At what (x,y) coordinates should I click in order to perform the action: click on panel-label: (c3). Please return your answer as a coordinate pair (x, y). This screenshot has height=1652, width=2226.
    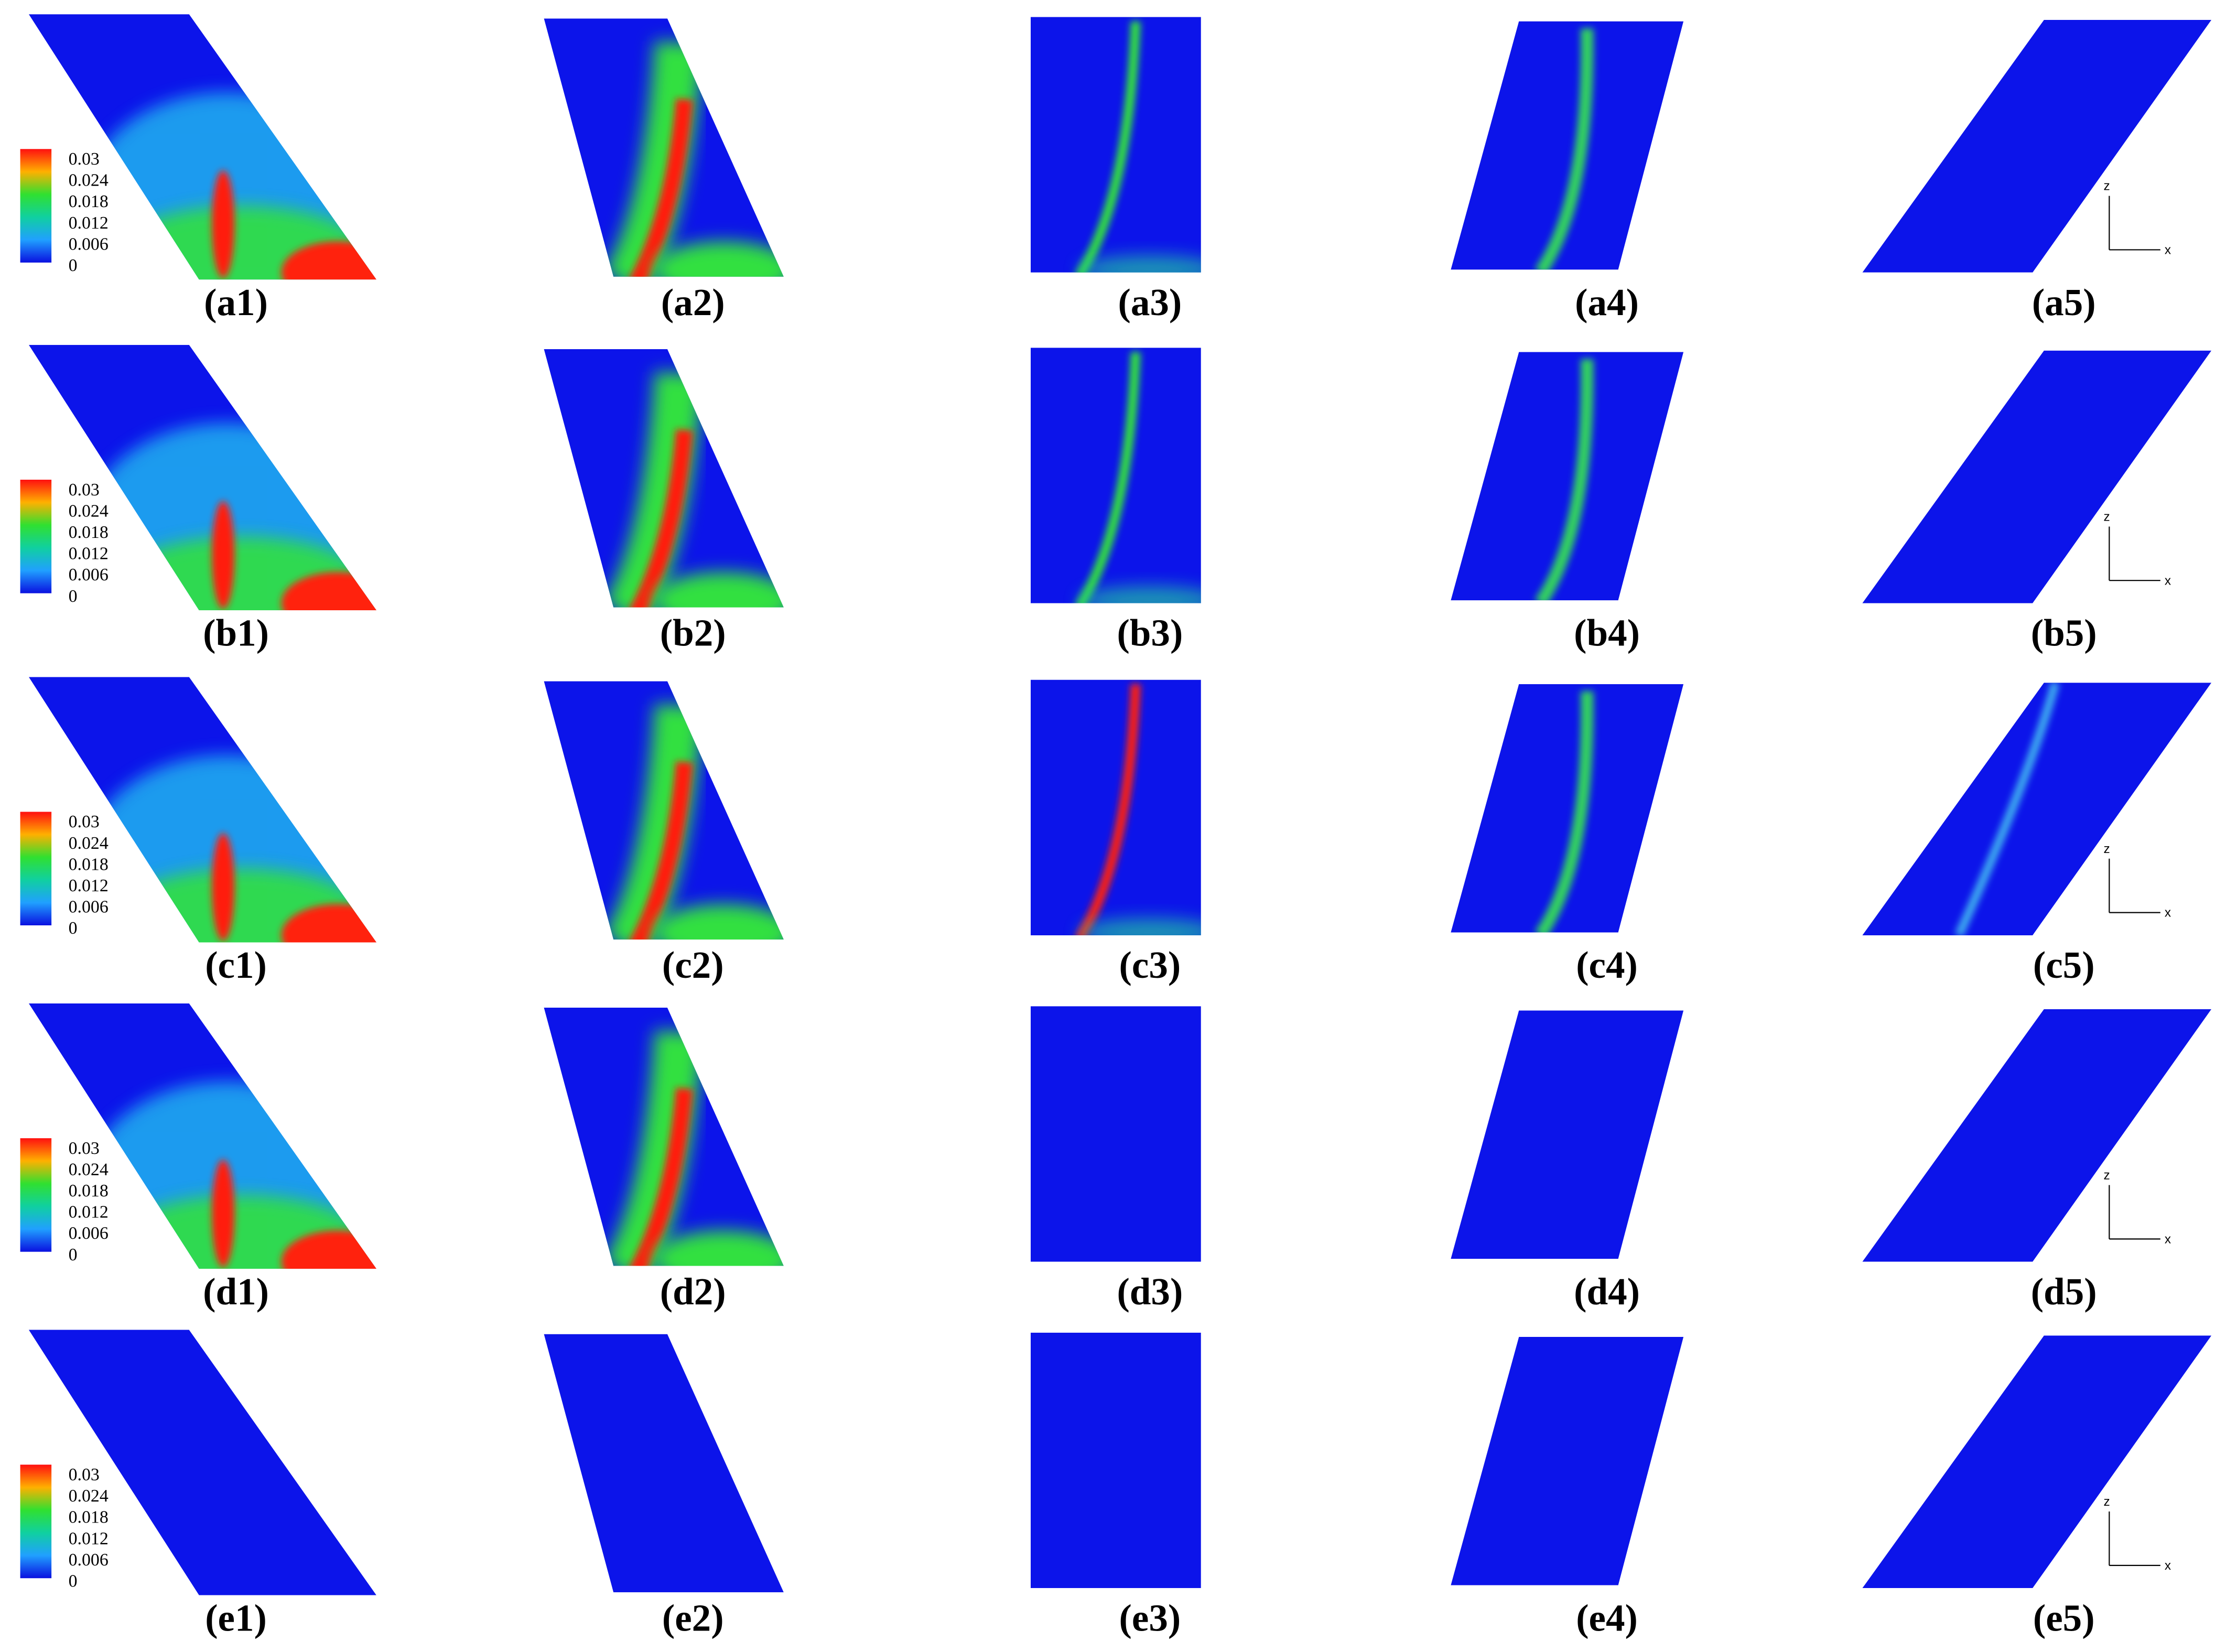
    Looking at the image, I should click on (1150, 965).